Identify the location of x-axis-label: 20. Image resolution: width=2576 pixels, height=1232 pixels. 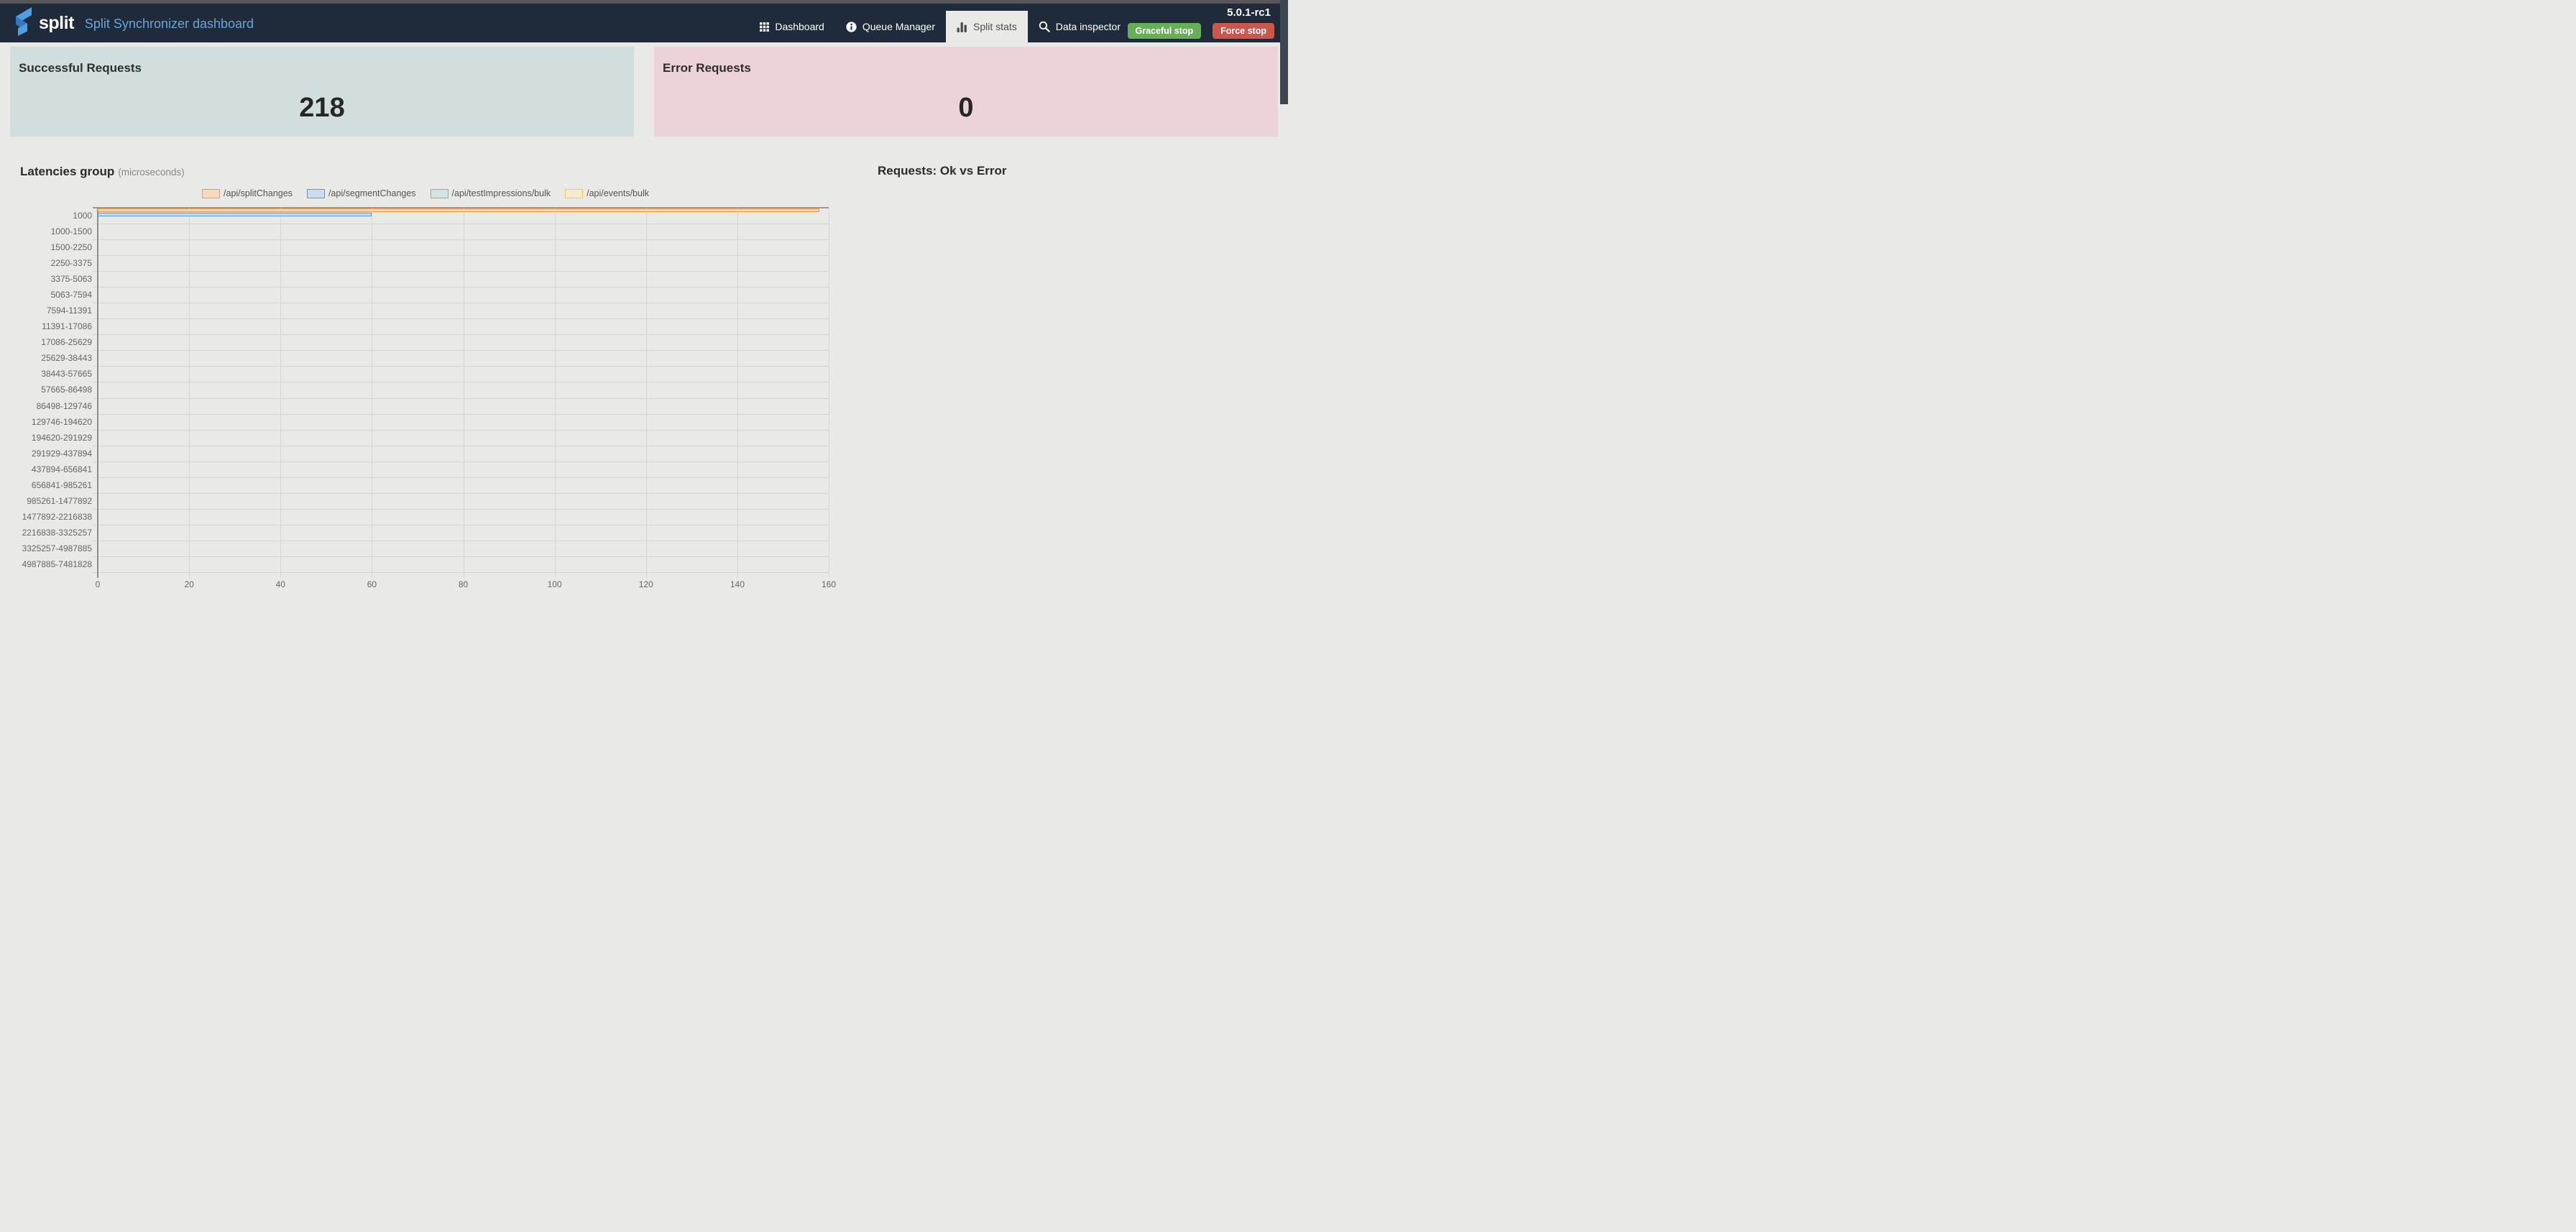
(189, 584).